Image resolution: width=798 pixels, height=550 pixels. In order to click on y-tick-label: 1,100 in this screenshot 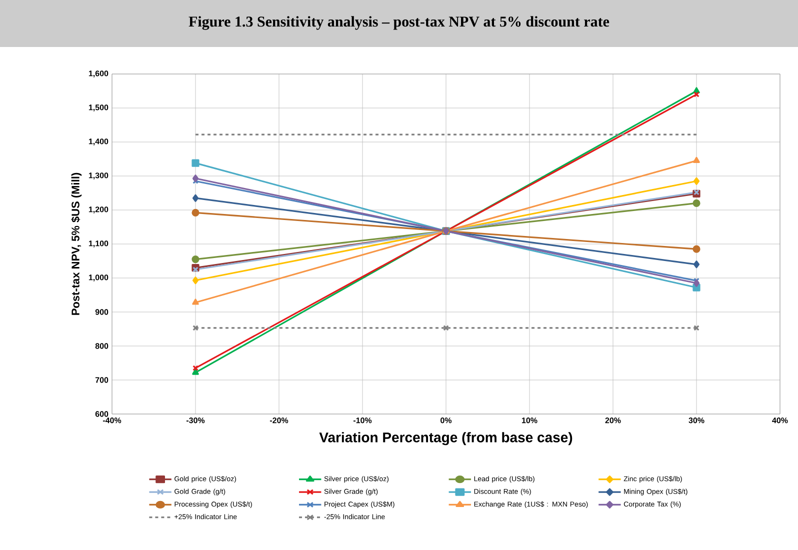, I will do `click(98, 244)`.